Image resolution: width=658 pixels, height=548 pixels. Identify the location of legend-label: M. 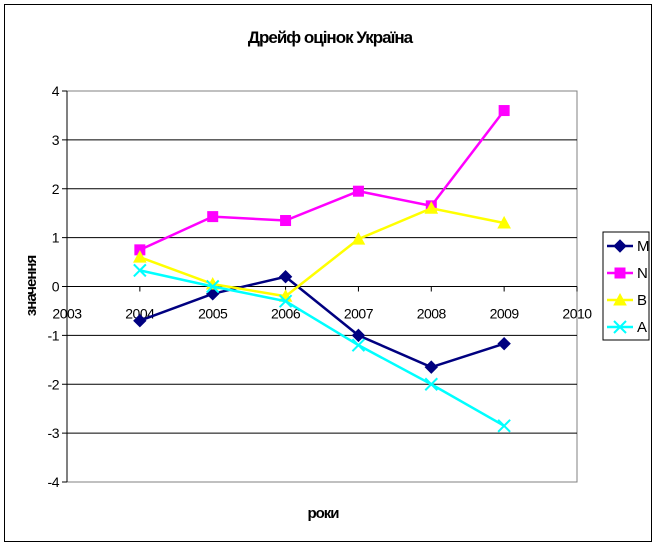
(643, 246).